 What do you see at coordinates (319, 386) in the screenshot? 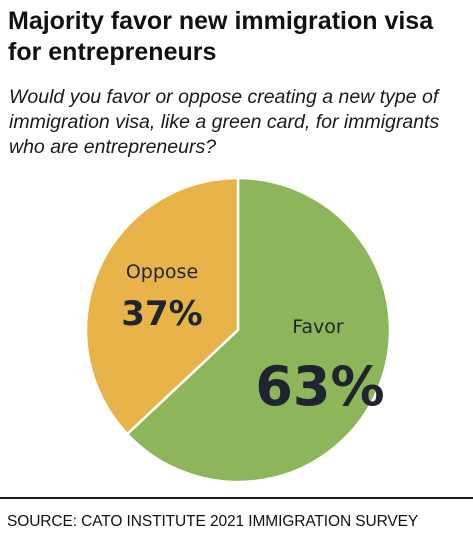
I see `slice-value-favor: 63%` at bounding box center [319, 386].